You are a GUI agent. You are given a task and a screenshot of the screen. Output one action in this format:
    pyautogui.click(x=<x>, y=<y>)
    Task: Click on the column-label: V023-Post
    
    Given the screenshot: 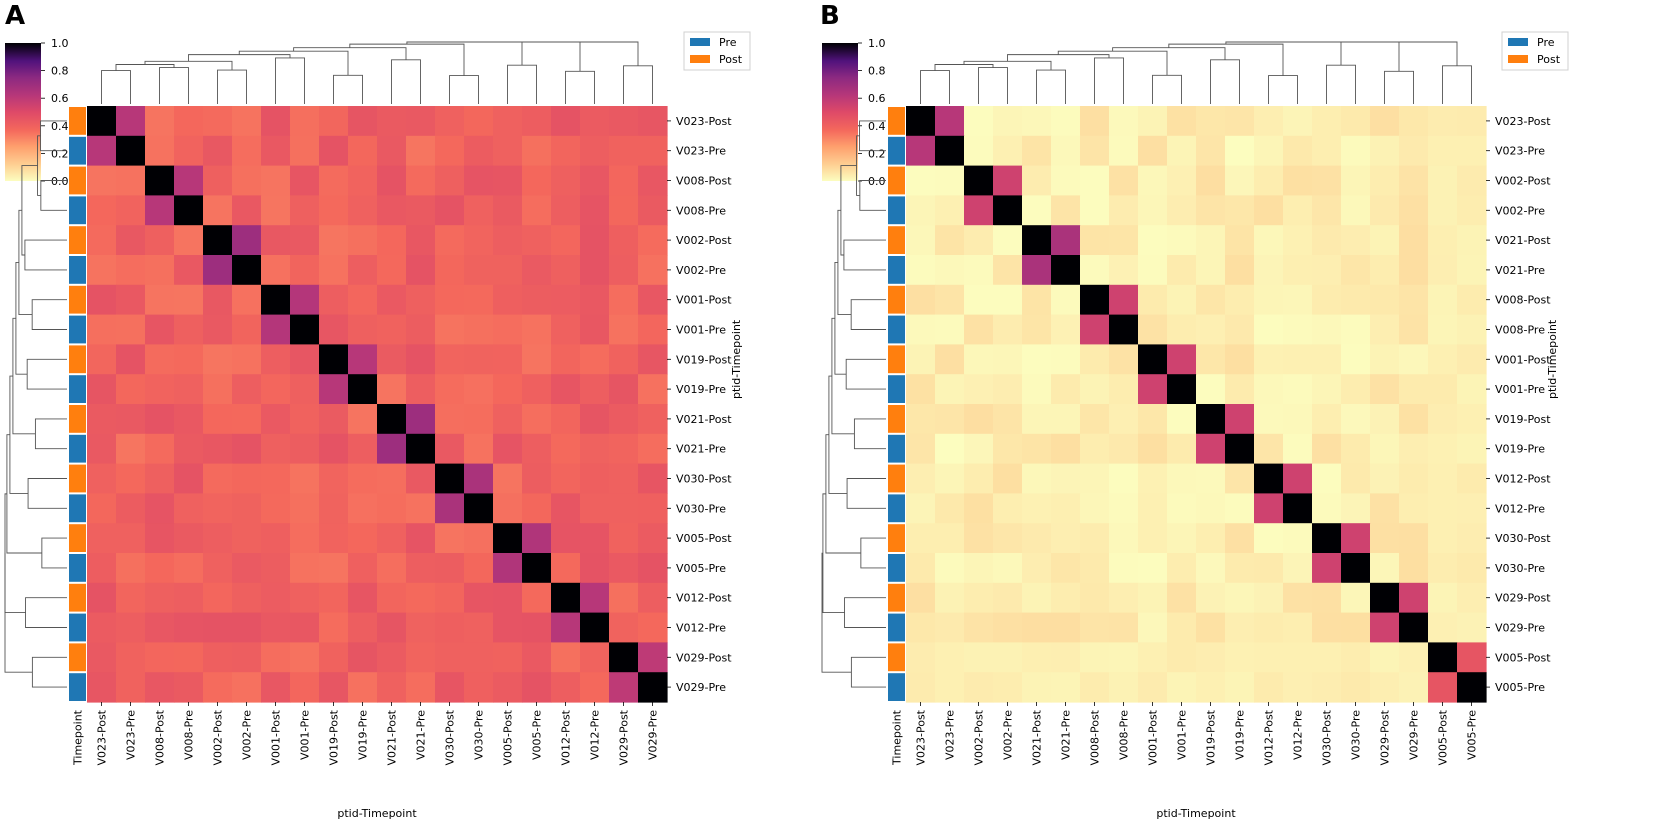 What is the action you would take?
    pyautogui.click(x=102, y=737)
    